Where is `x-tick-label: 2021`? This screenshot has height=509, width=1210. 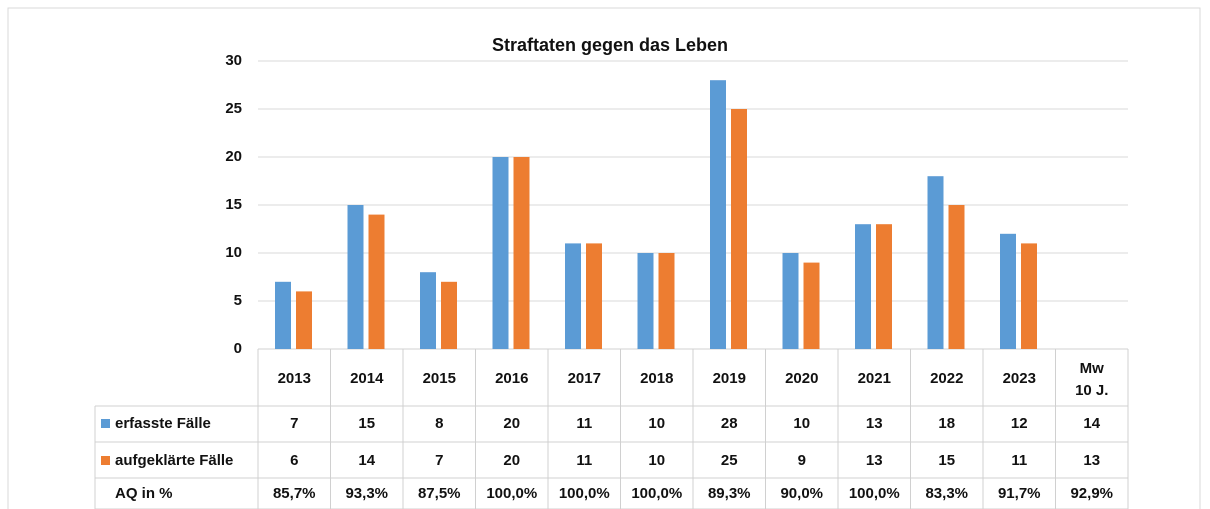
x-tick-label: 2021 is located at coordinates (874, 378).